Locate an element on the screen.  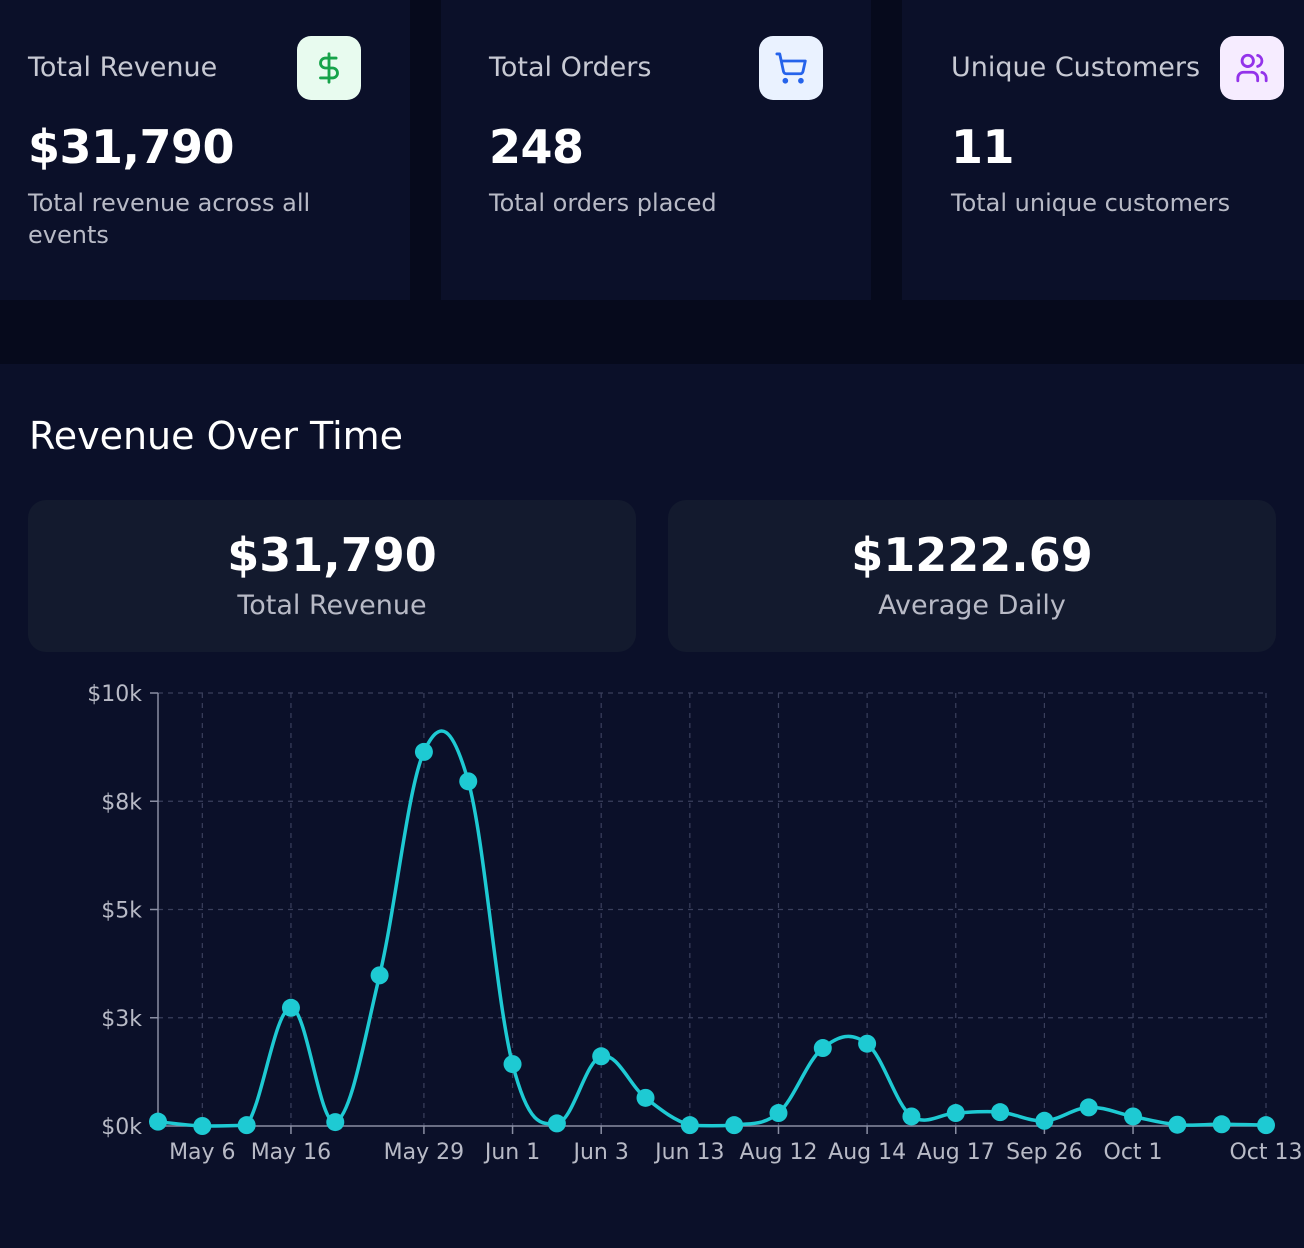
x-tick-label: Aug 12 is located at coordinates (779, 1152).